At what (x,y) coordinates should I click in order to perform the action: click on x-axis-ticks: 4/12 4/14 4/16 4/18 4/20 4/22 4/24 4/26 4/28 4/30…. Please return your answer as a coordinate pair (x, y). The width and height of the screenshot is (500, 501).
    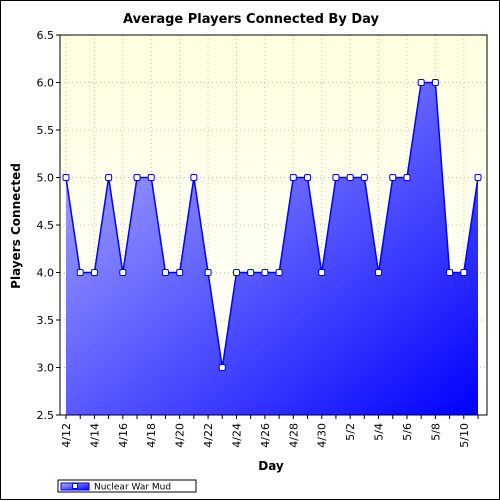
    Looking at the image, I should click on (269, 431).